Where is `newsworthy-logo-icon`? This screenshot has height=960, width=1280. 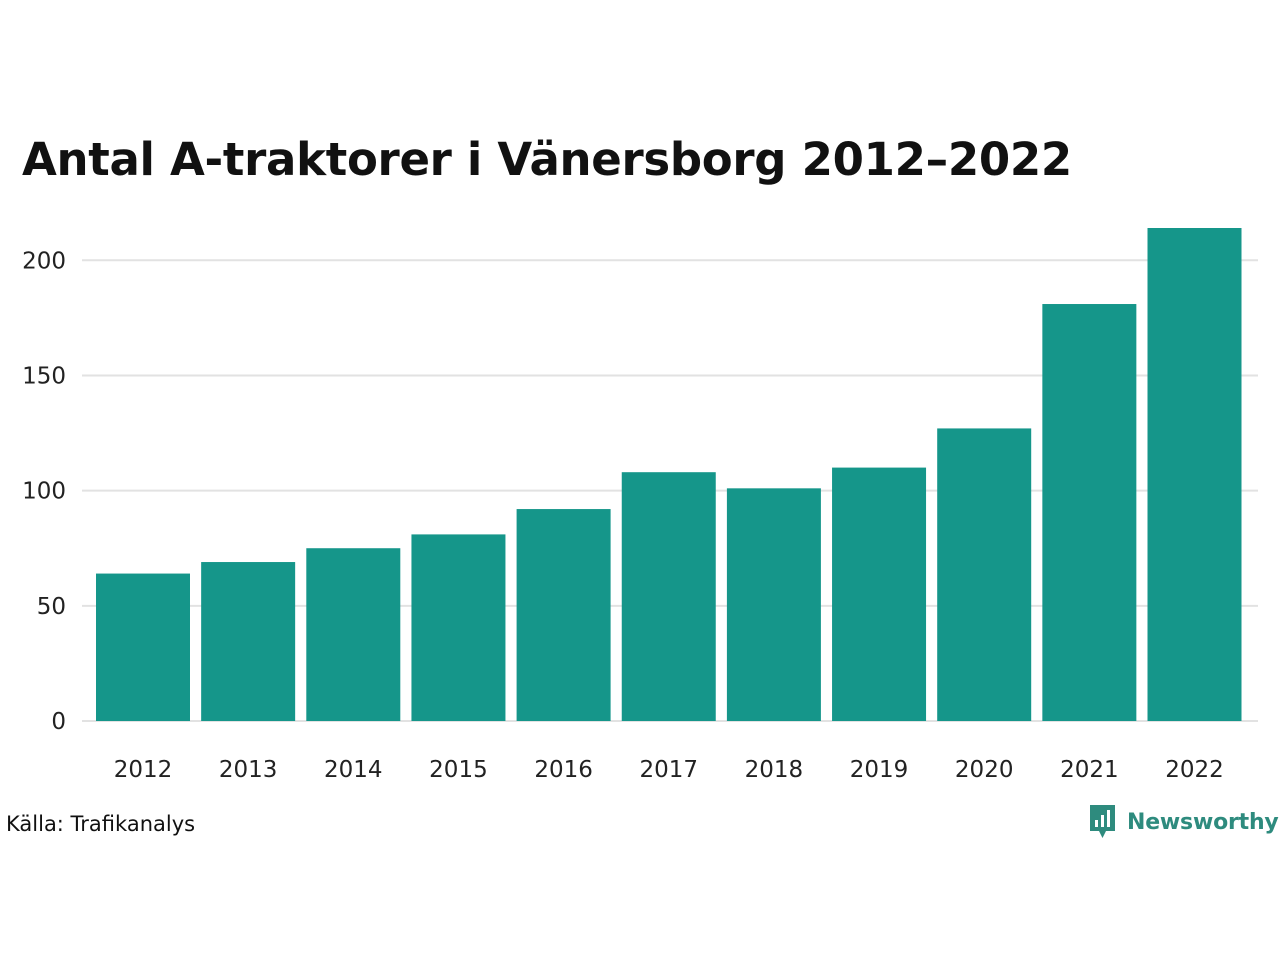 newsworthy-logo-icon is located at coordinates (1102, 821).